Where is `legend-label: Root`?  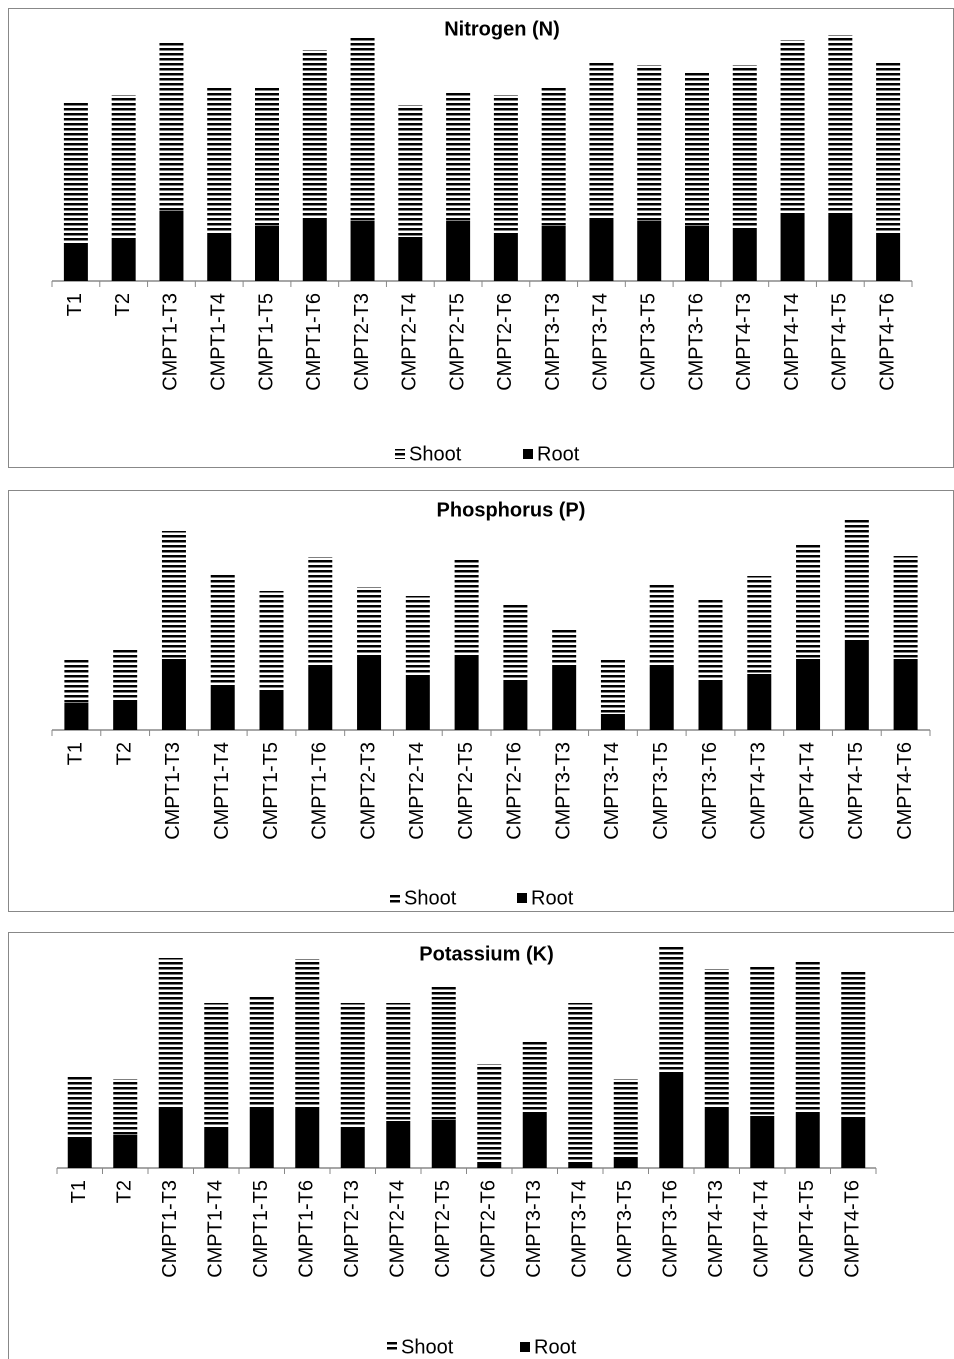
legend-label: Root is located at coordinates (558, 454).